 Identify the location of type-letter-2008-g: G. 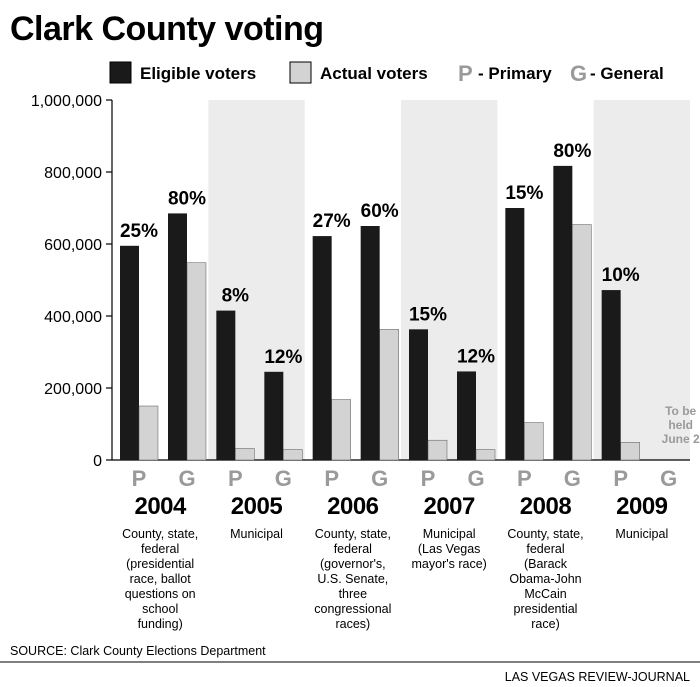
(572, 478).